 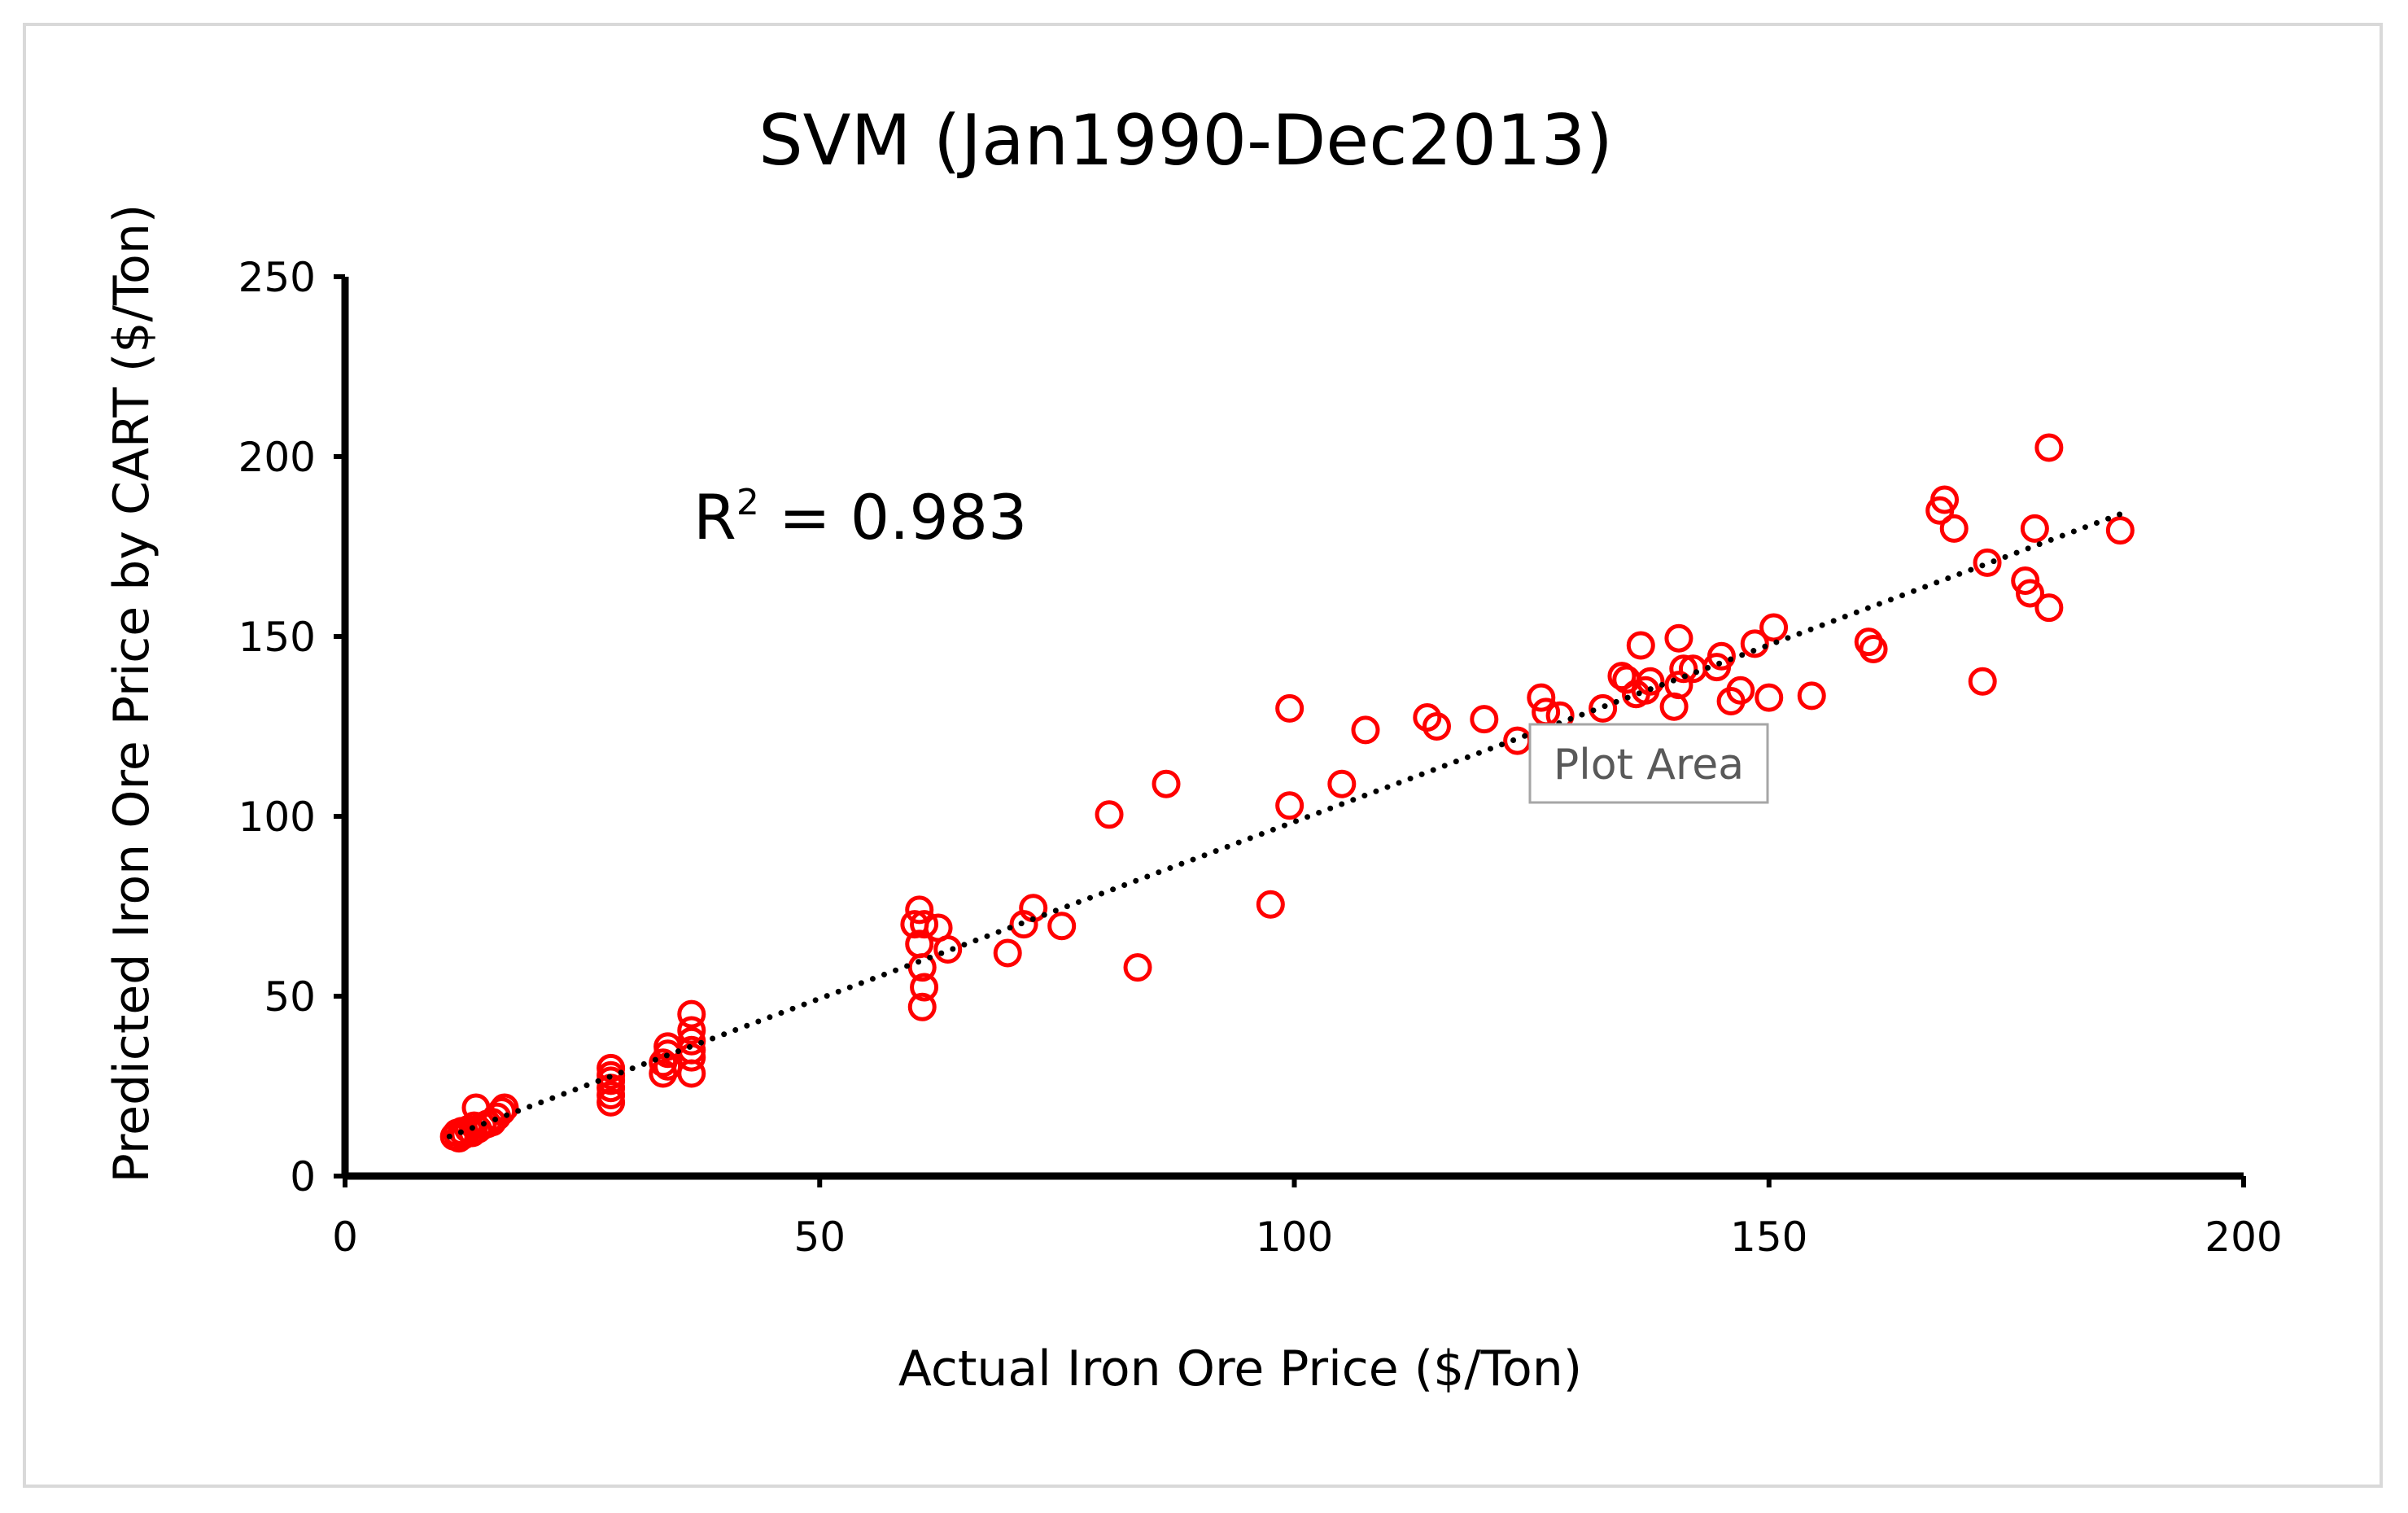 What do you see at coordinates (277, 637) in the screenshot?
I see `y-tick-label: 150` at bounding box center [277, 637].